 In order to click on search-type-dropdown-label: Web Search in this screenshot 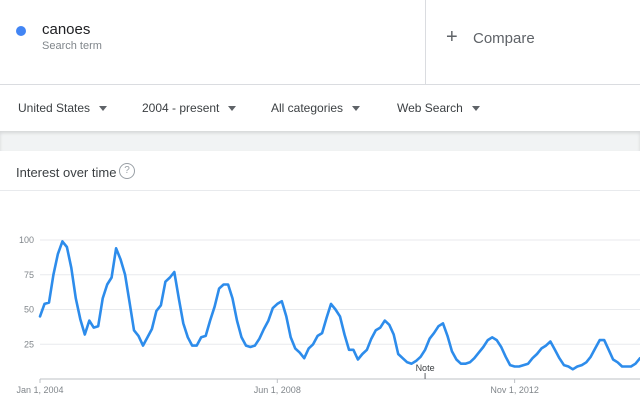, I will do `click(430, 108)`.